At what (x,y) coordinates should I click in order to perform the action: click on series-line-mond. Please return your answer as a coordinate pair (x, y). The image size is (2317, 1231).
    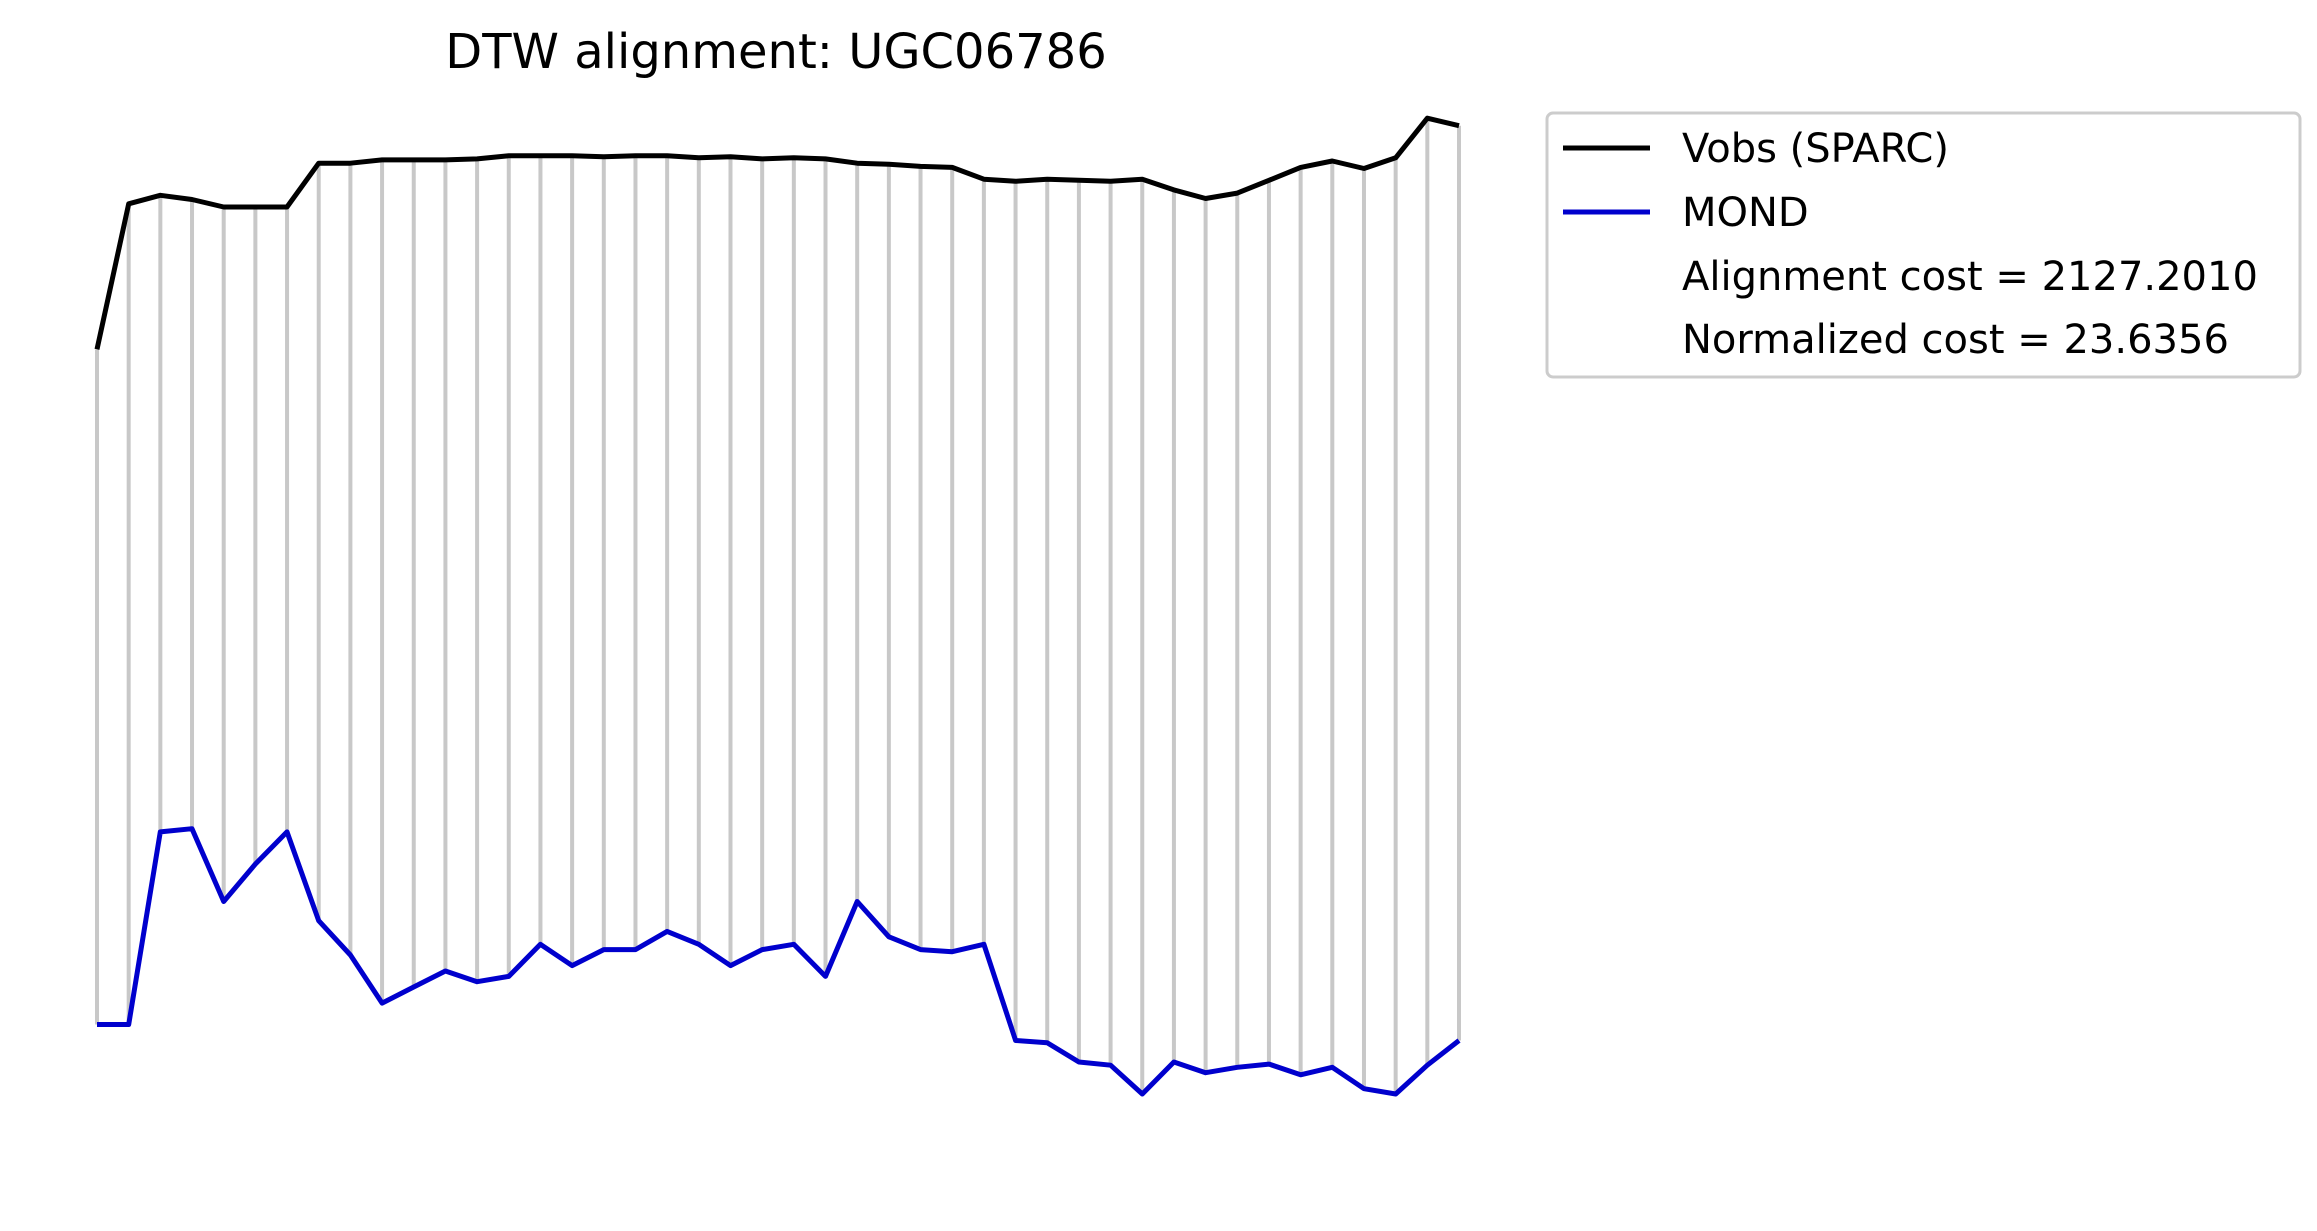
    Looking at the image, I should click on (779, 961).